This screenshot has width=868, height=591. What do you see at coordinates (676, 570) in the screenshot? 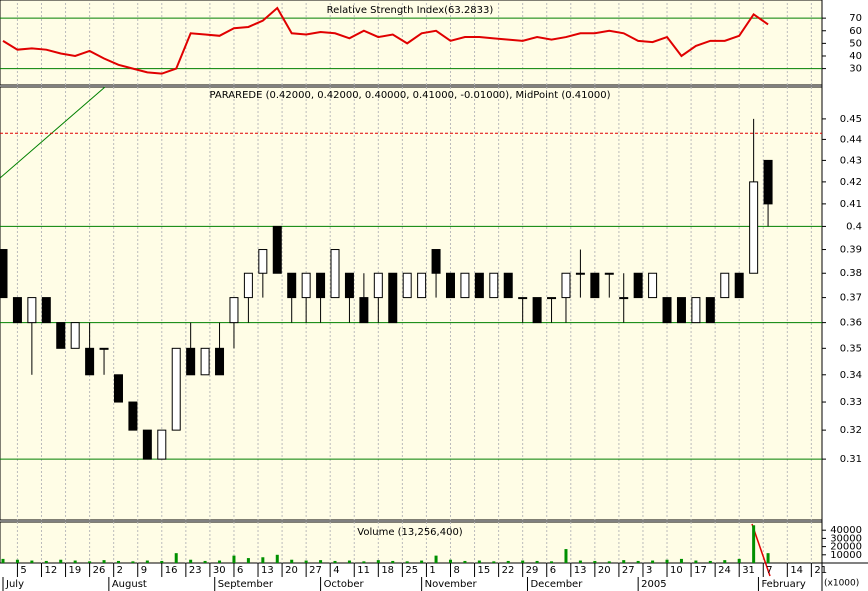
I see `x-tick-label: 10` at bounding box center [676, 570].